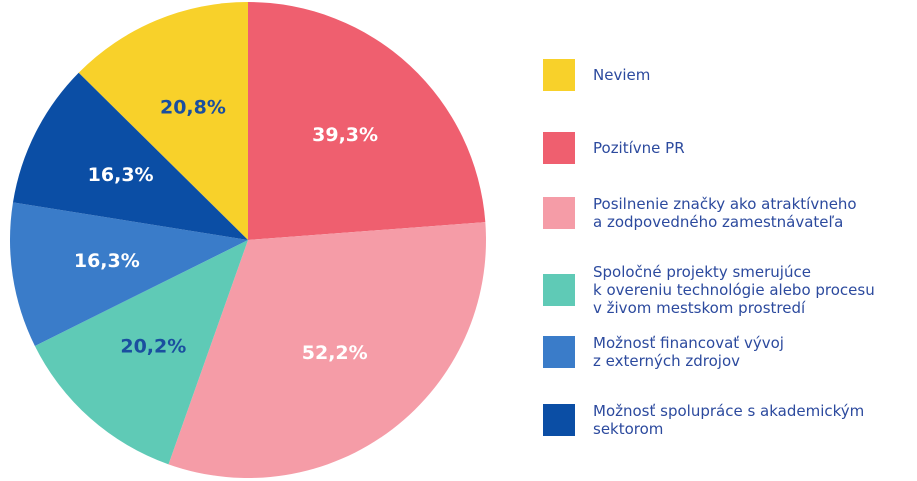 This screenshot has width=917, height=481. I want to click on legend-label: Neviem, so click(622, 75).